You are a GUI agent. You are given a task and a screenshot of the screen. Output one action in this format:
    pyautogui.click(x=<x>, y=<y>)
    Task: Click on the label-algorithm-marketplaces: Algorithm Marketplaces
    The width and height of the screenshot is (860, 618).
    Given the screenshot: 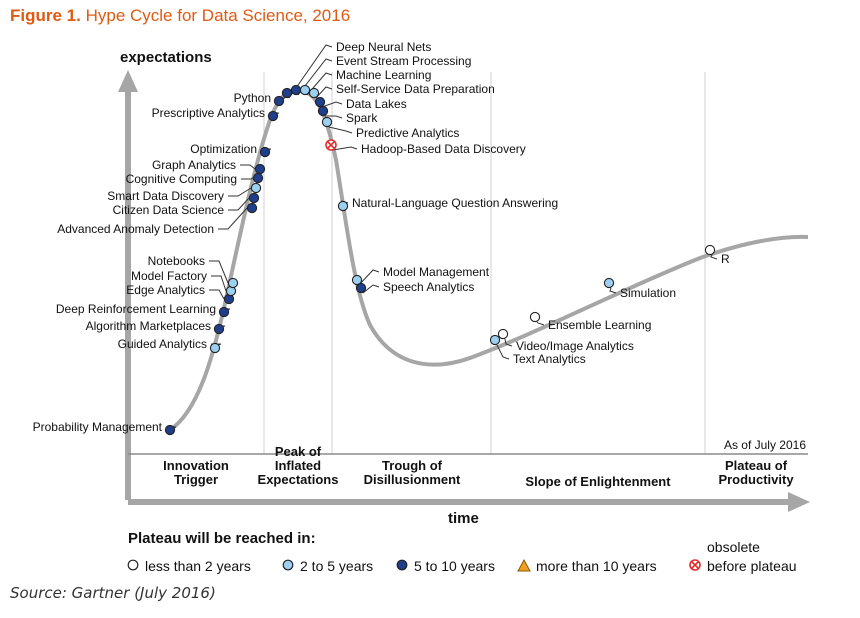 What is the action you would take?
    pyautogui.click(x=148, y=326)
    